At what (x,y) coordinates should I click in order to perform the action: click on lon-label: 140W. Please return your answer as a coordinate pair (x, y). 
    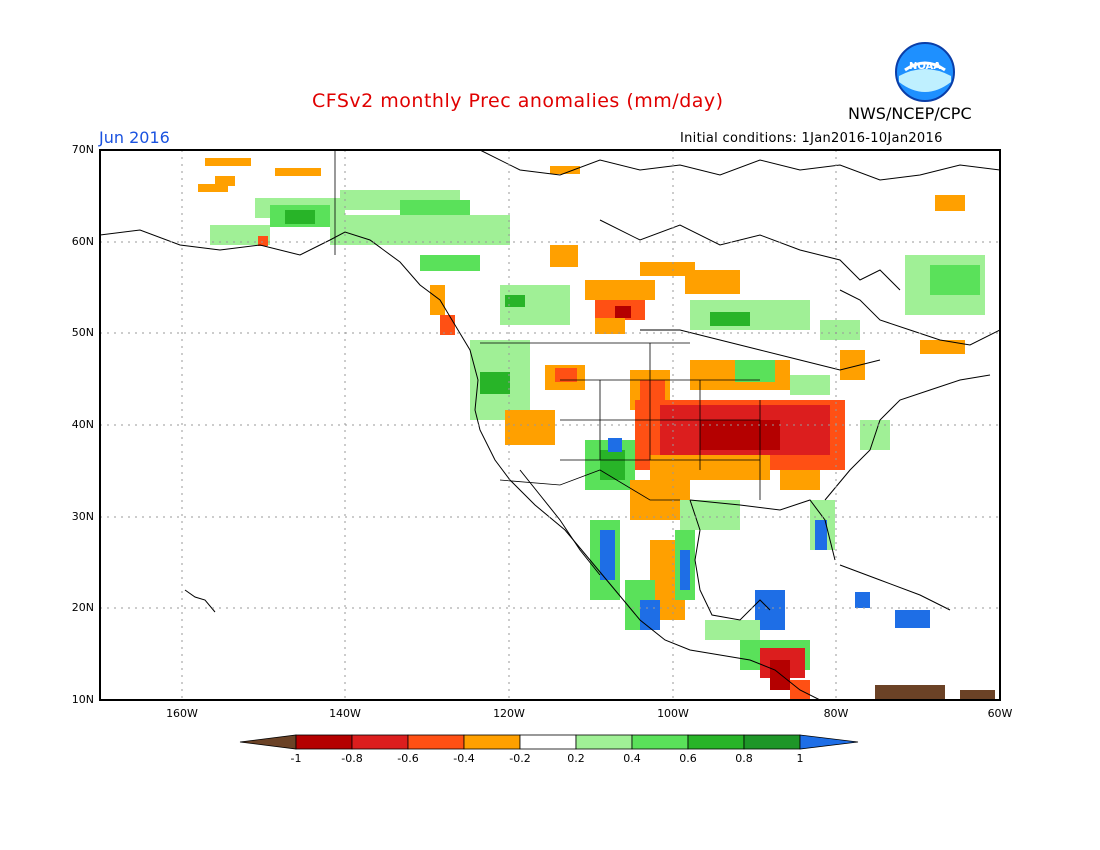
    Looking at the image, I should click on (345, 713).